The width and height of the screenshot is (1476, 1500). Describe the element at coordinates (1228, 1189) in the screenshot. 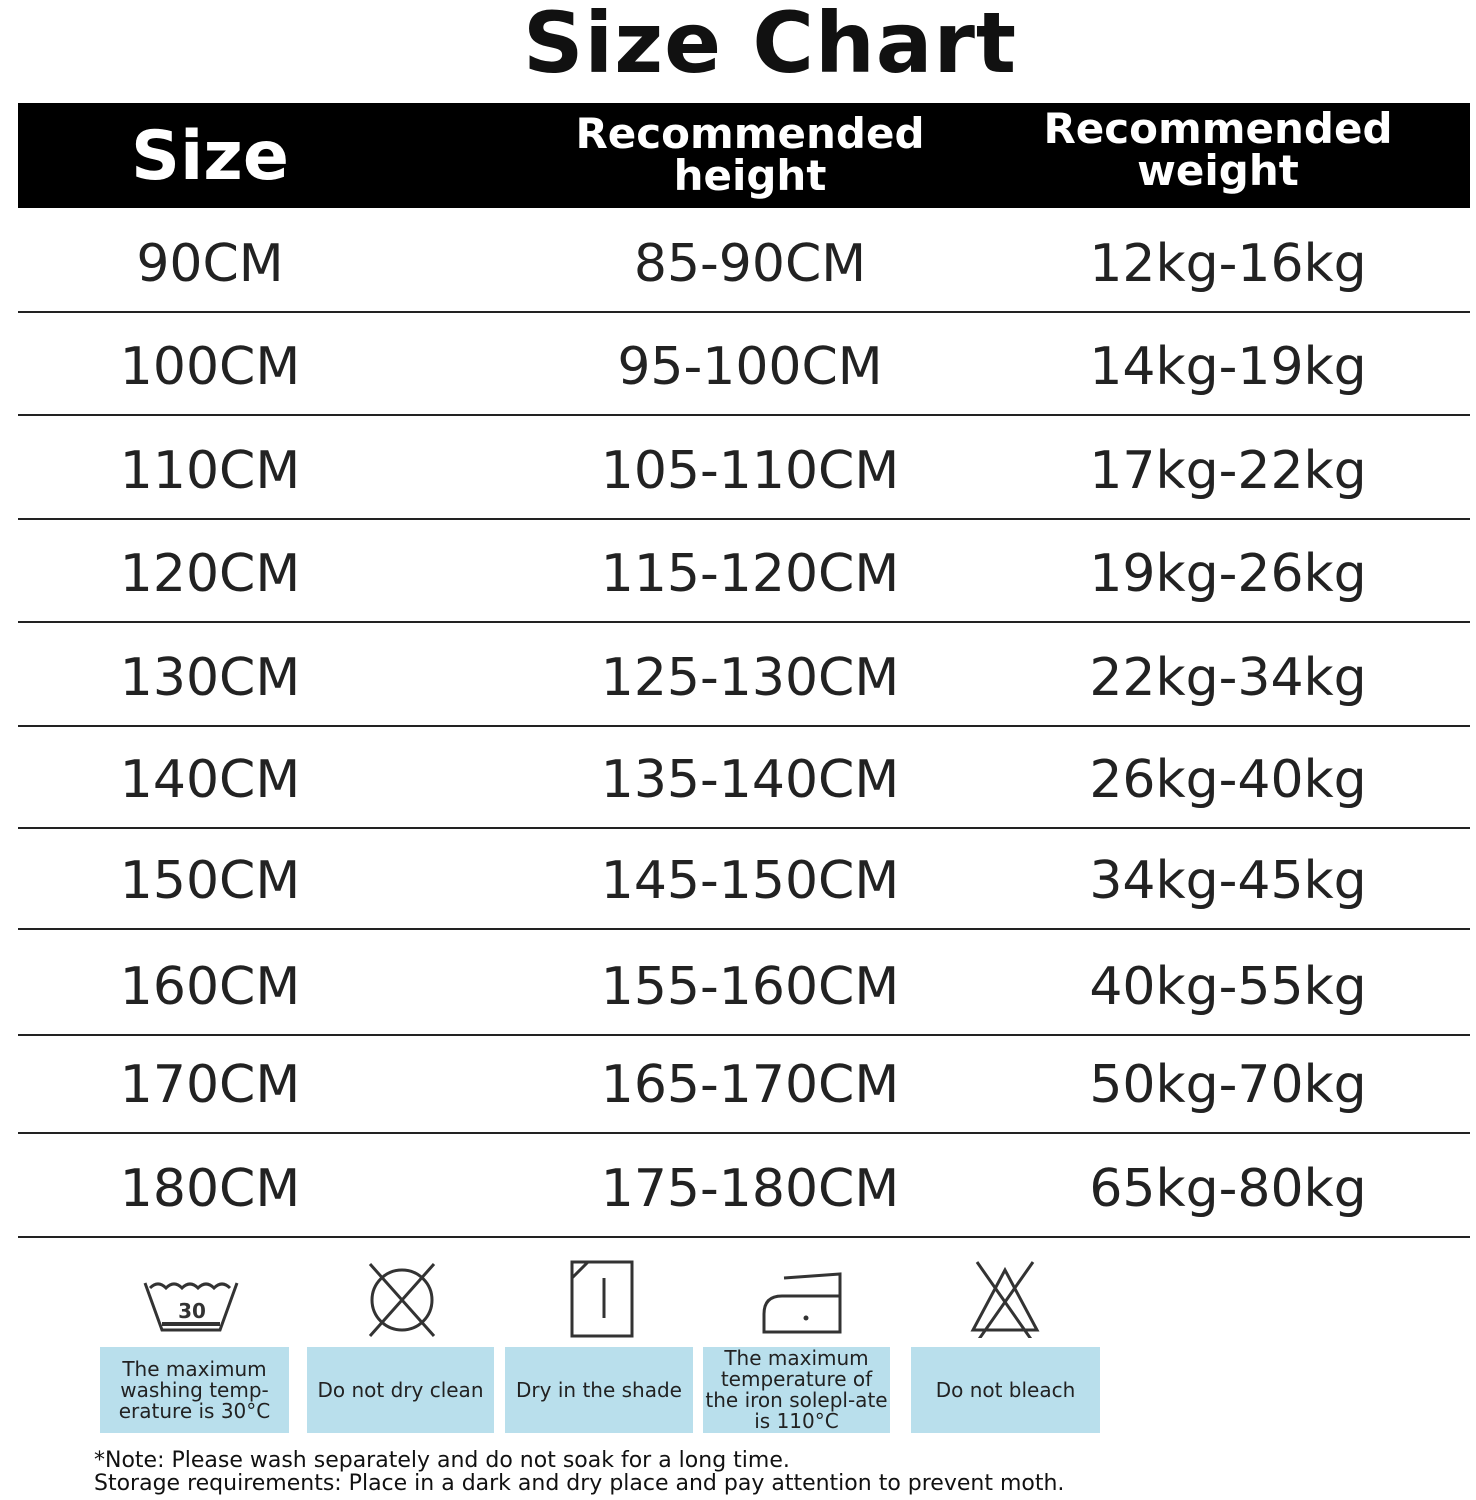

I see `cell-weight: 65kg-80kg` at that location.